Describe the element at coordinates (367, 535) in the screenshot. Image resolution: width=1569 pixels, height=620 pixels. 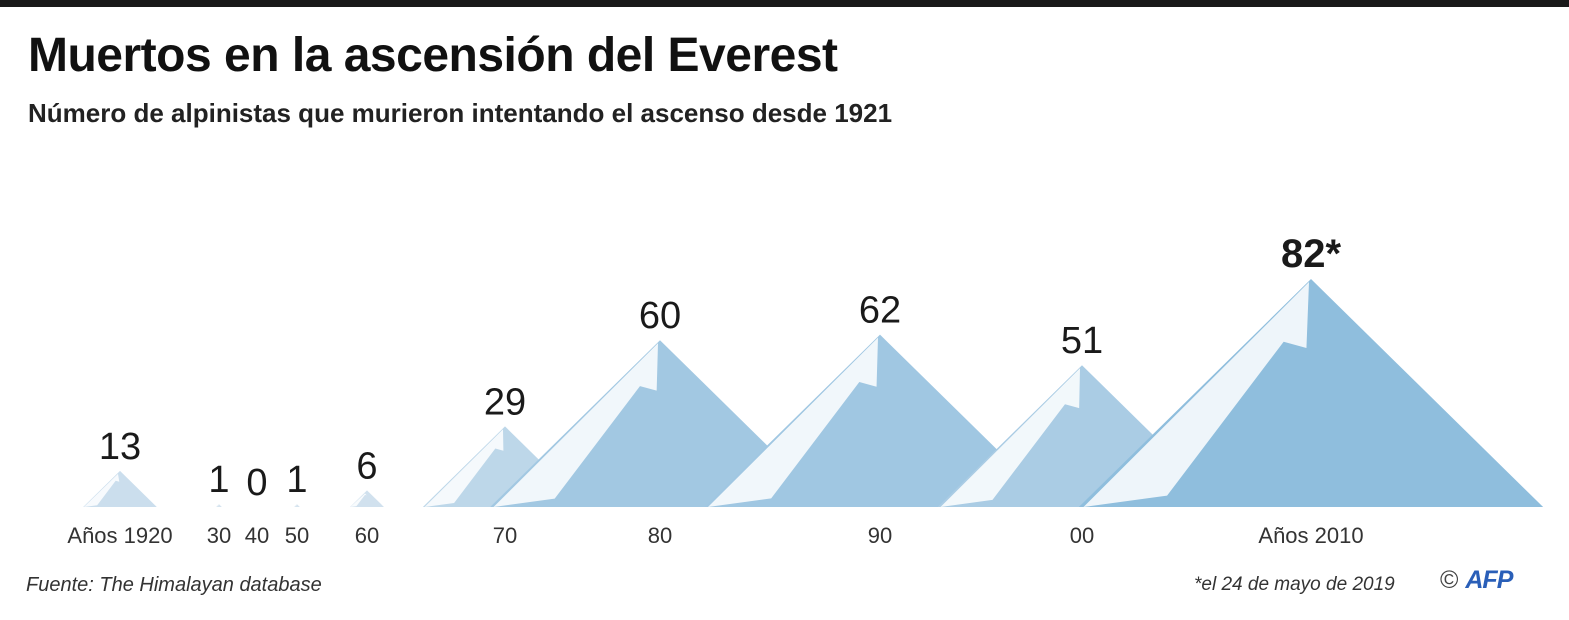
I see `category-label: 60` at that location.